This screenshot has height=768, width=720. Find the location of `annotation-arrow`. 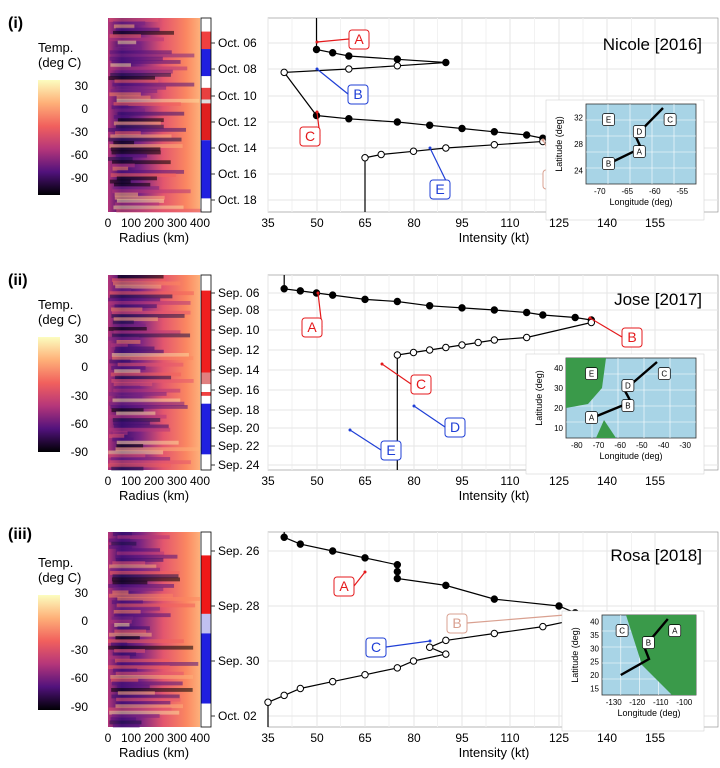

annotation-arrow is located at coordinates (333, 40).